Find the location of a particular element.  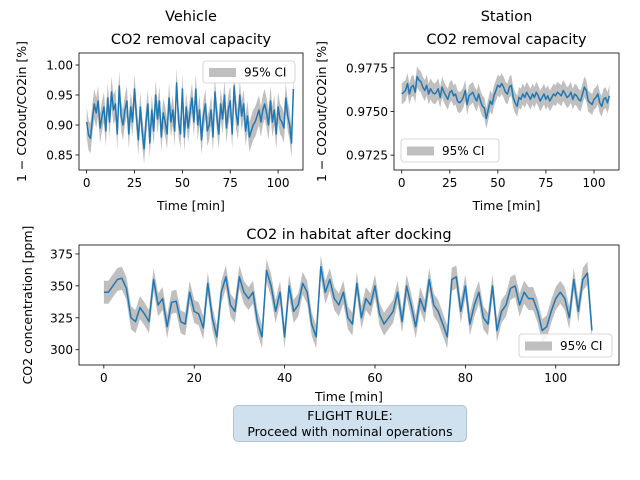

y-tick-label: 0.9725 is located at coordinates (367, 156).